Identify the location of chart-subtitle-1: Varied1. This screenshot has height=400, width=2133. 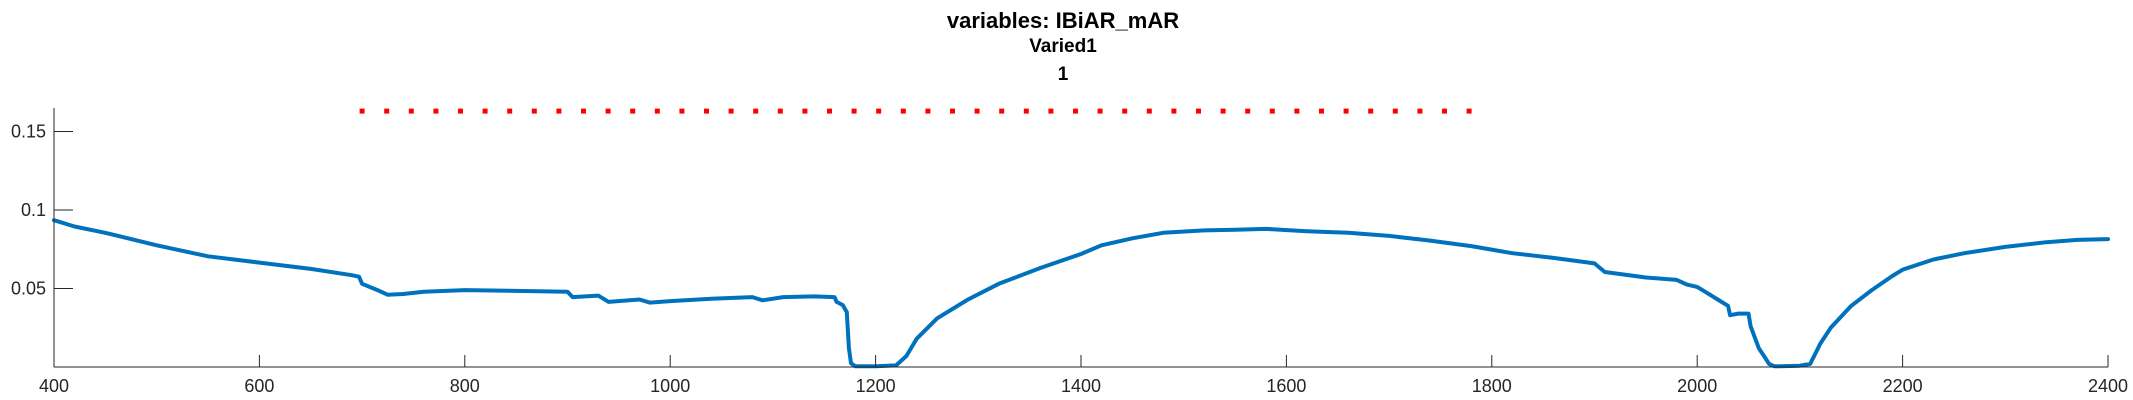
(1063, 46).